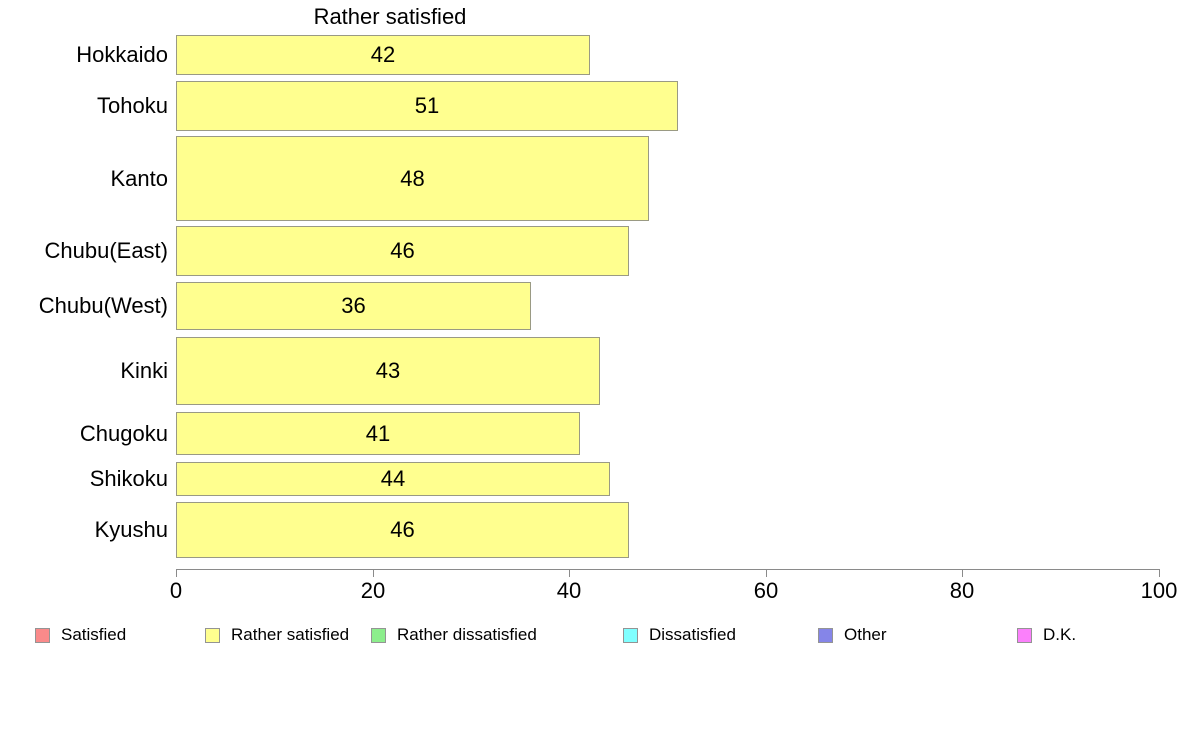 The width and height of the screenshot is (1188, 736). Describe the element at coordinates (962, 590) in the screenshot. I see `x-tick-label: 80` at that location.